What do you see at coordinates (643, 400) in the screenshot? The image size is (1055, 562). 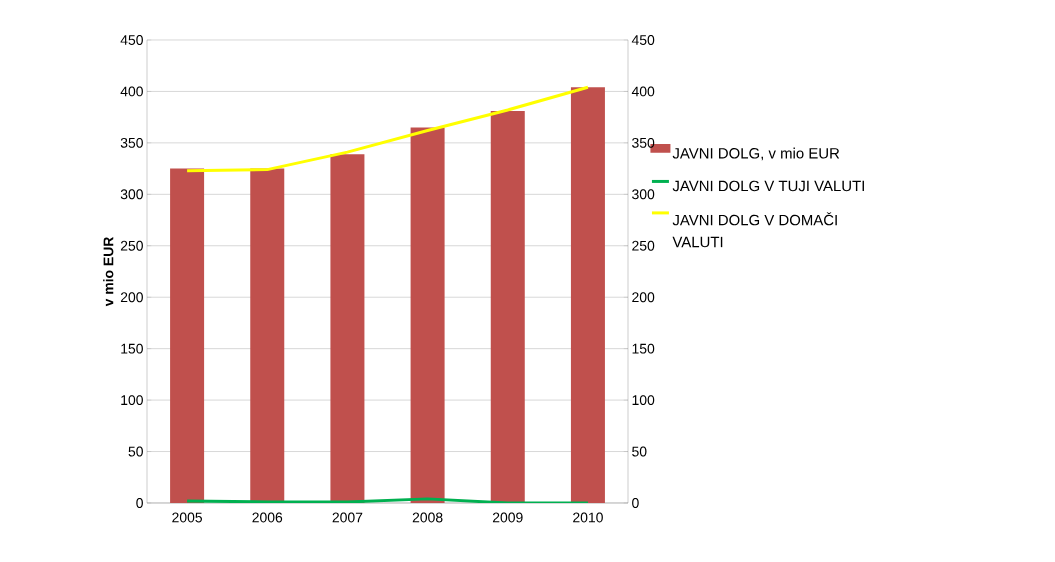 I see `y2-tick-label: 100` at bounding box center [643, 400].